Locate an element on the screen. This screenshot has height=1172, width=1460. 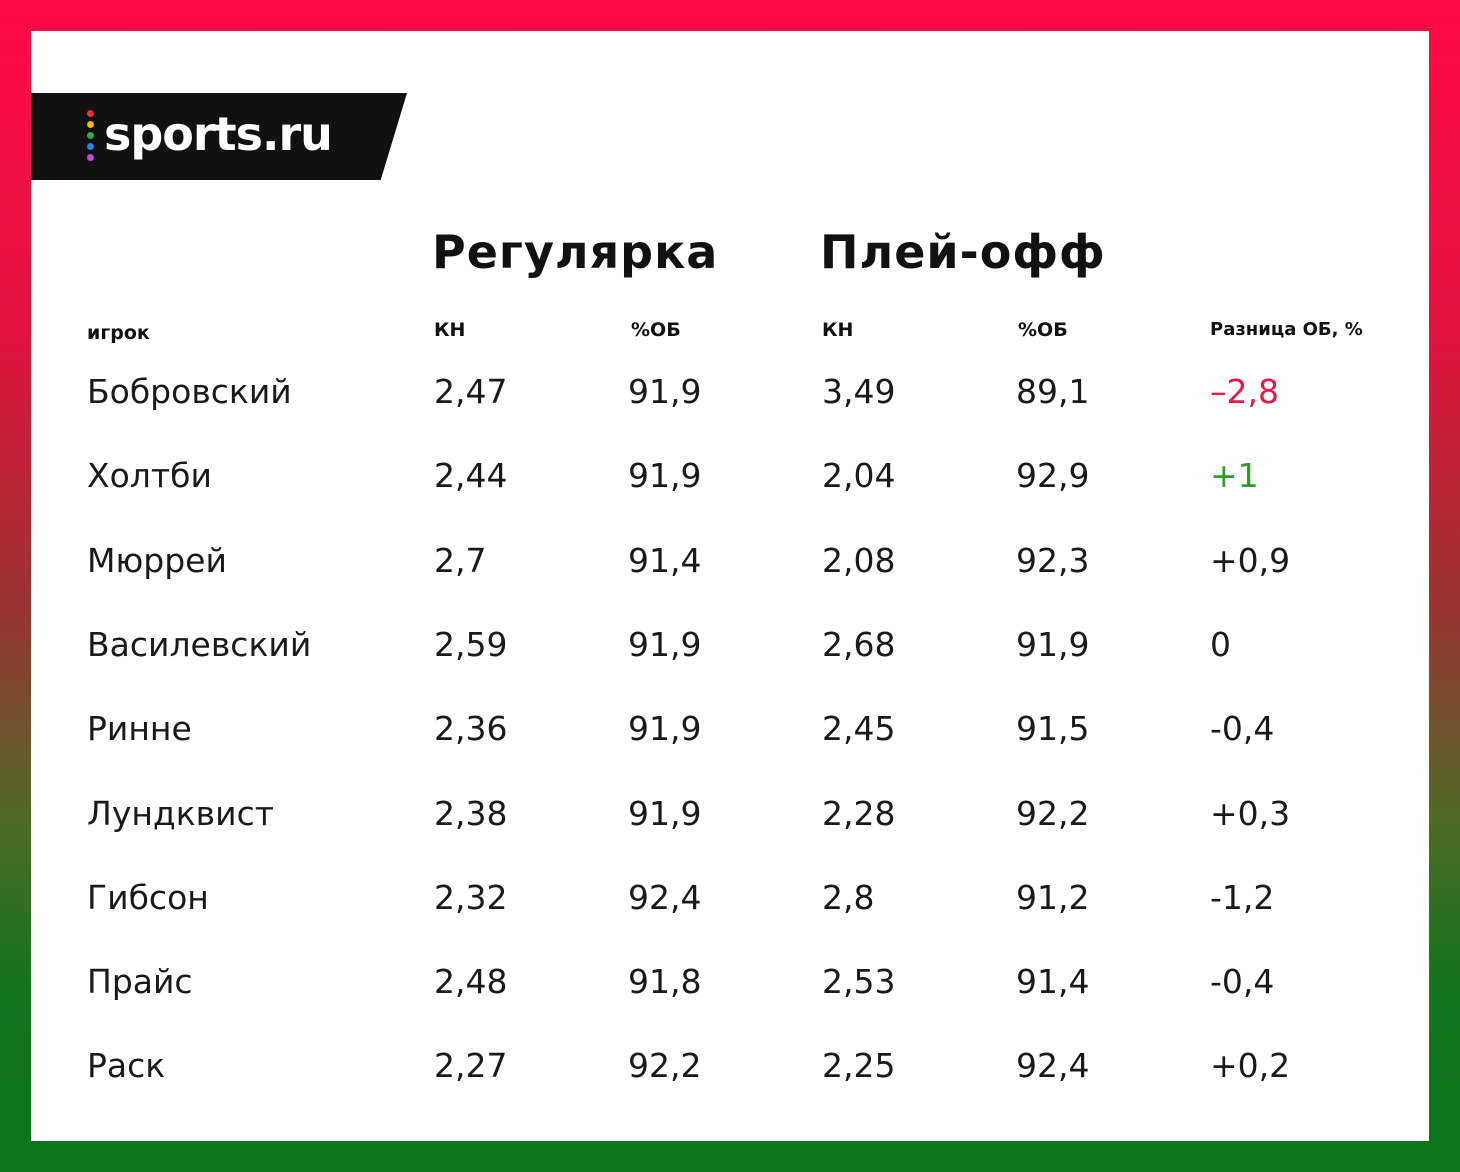
cell-playoff-sv: 91,2 is located at coordinates (1053, 897).